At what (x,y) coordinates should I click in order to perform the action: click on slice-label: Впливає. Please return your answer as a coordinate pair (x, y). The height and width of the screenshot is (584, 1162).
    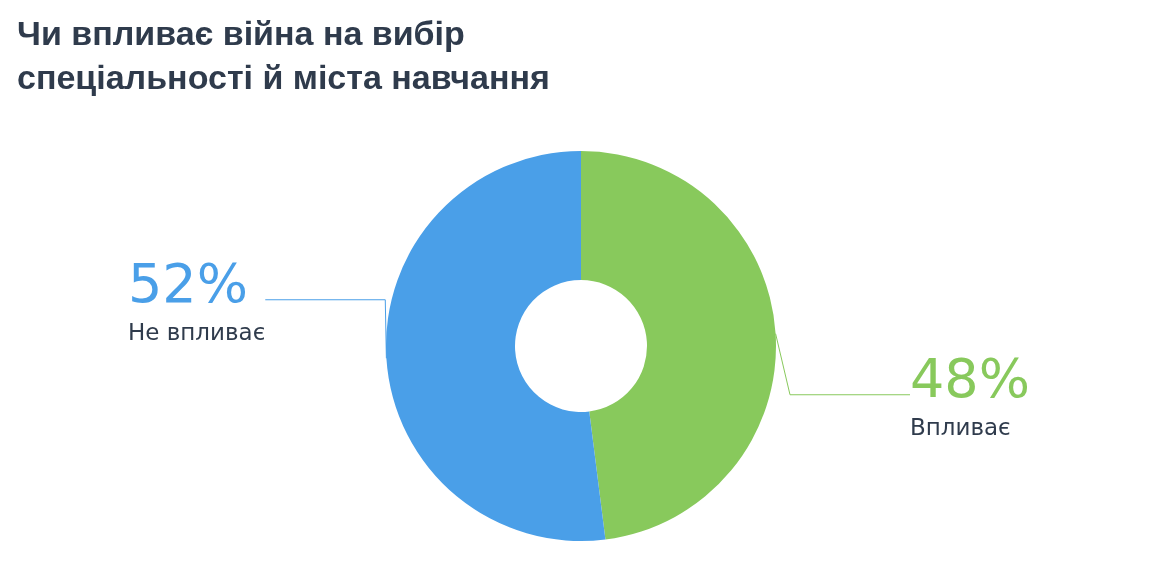
    Looking at the image, I should click on (960, 427).